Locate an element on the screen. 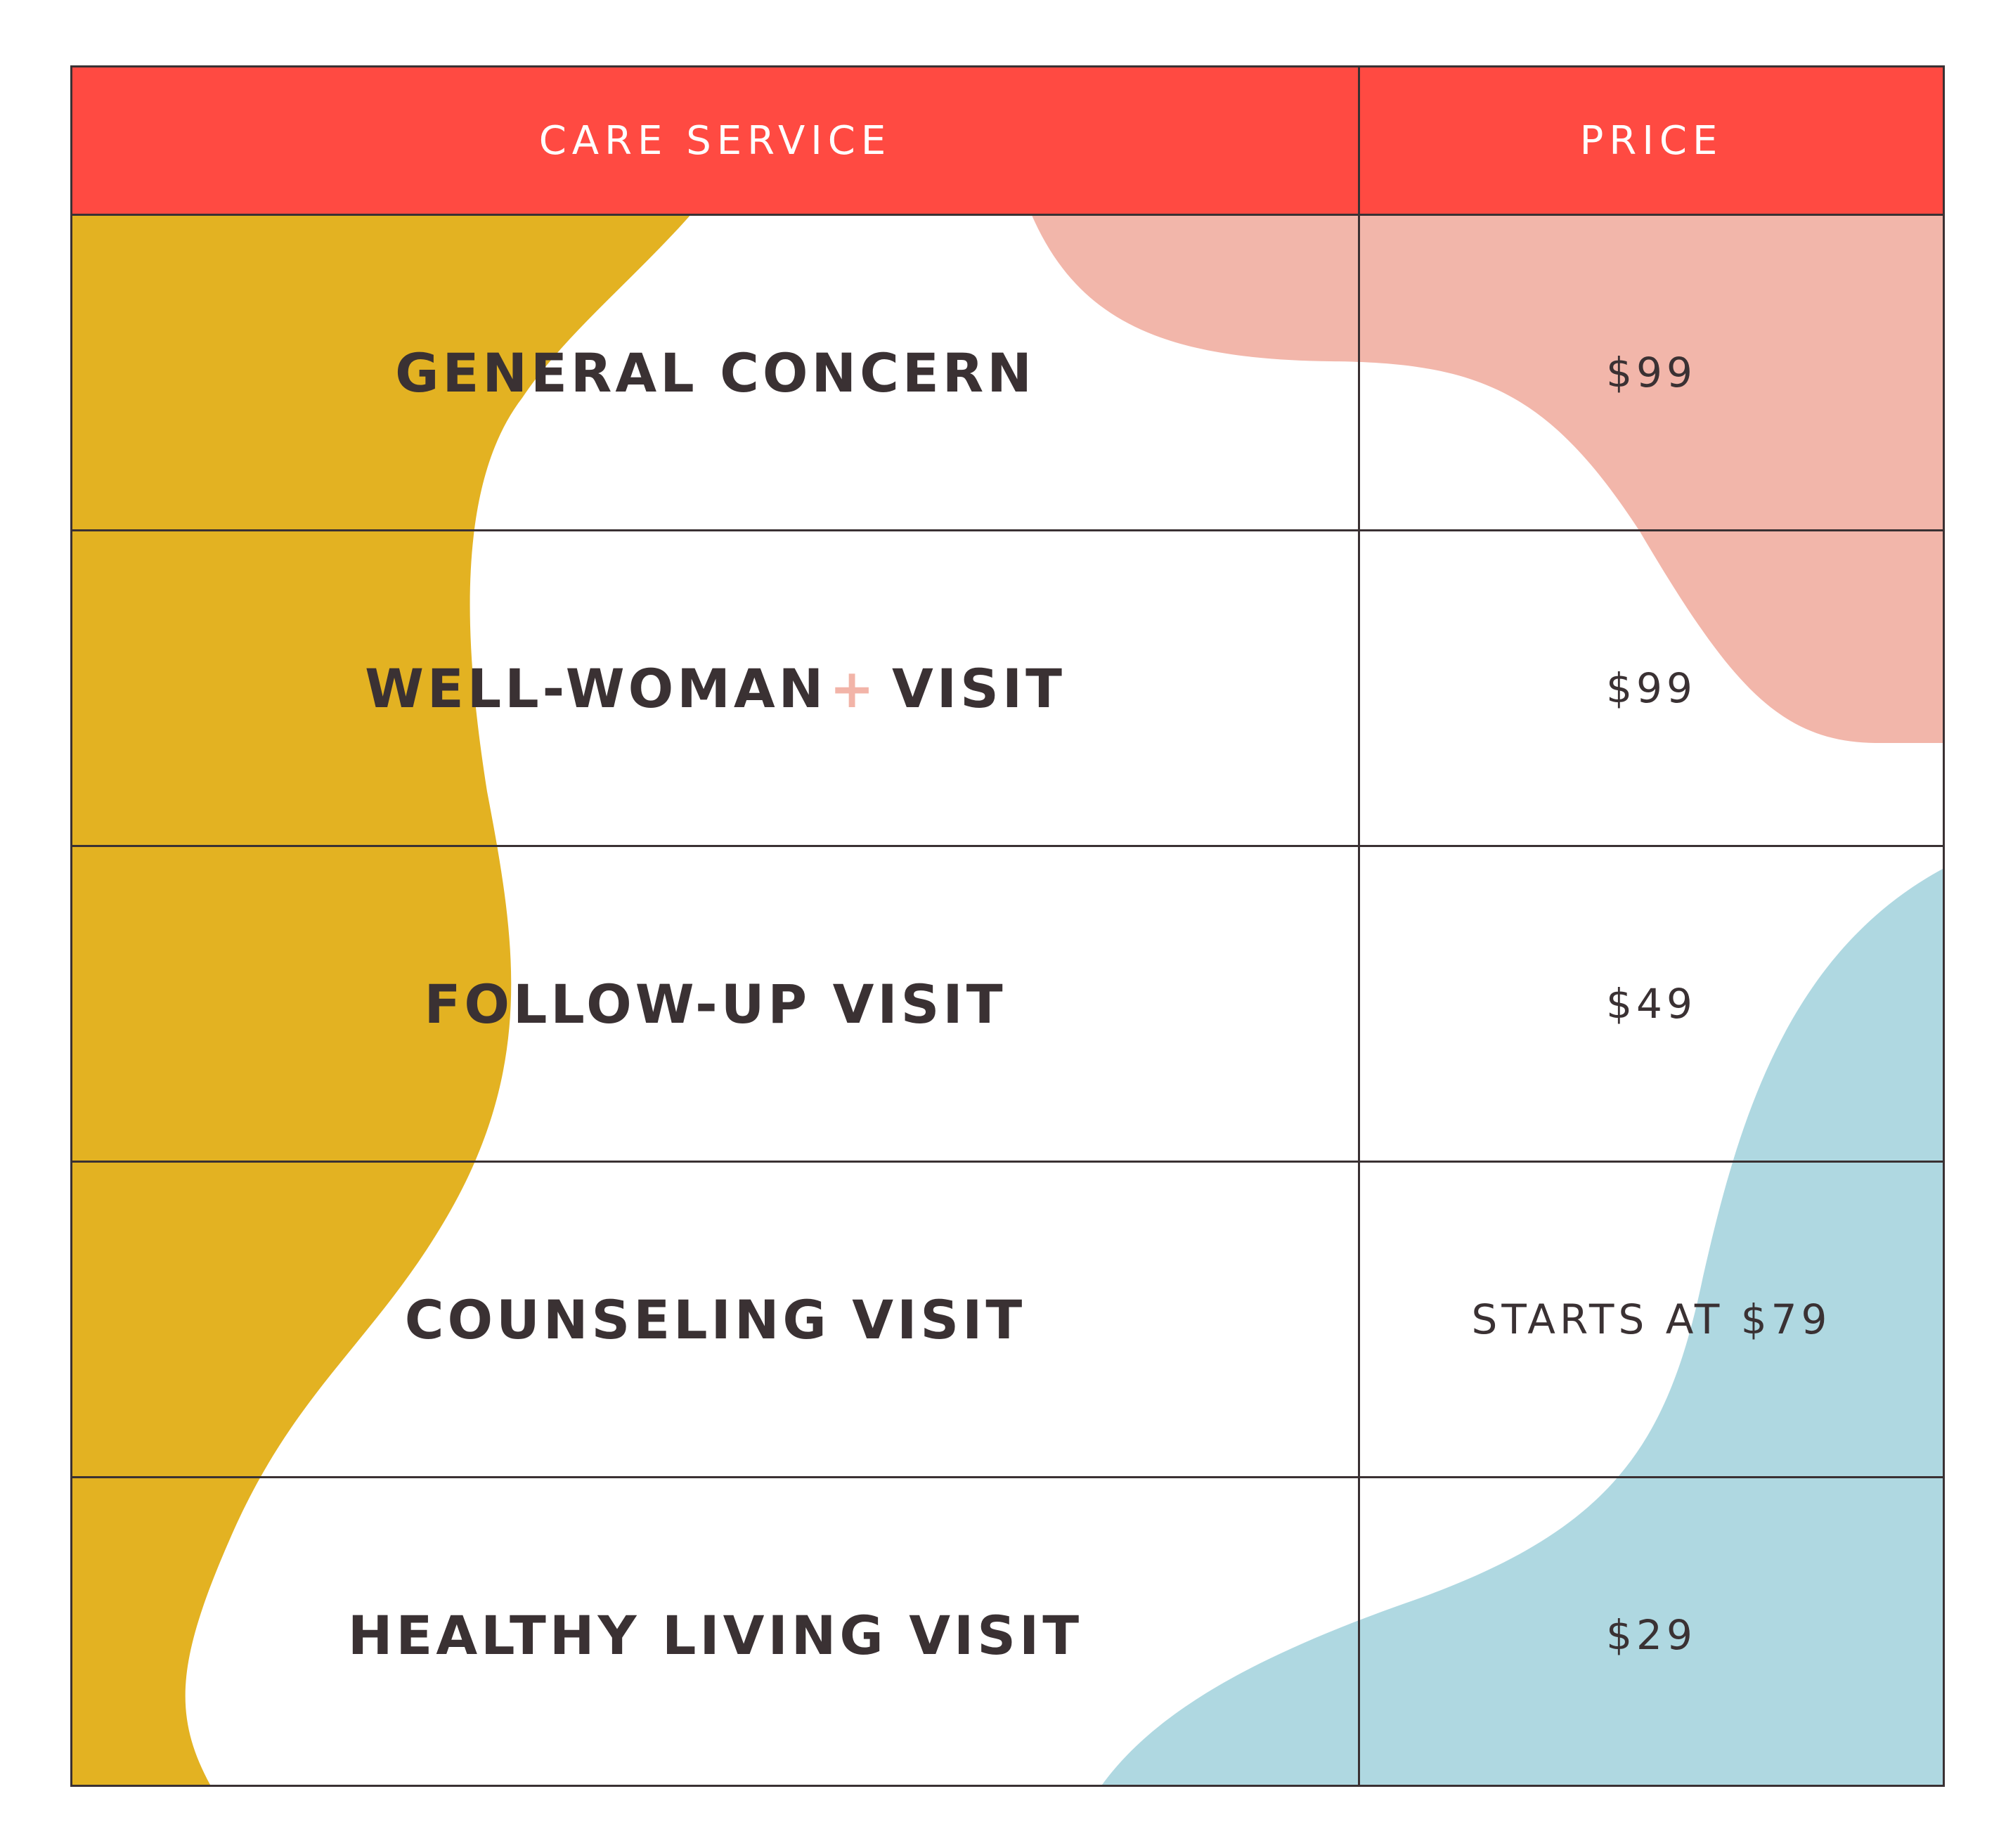  service-price: $49 is located at coordinates (1652, 1004).